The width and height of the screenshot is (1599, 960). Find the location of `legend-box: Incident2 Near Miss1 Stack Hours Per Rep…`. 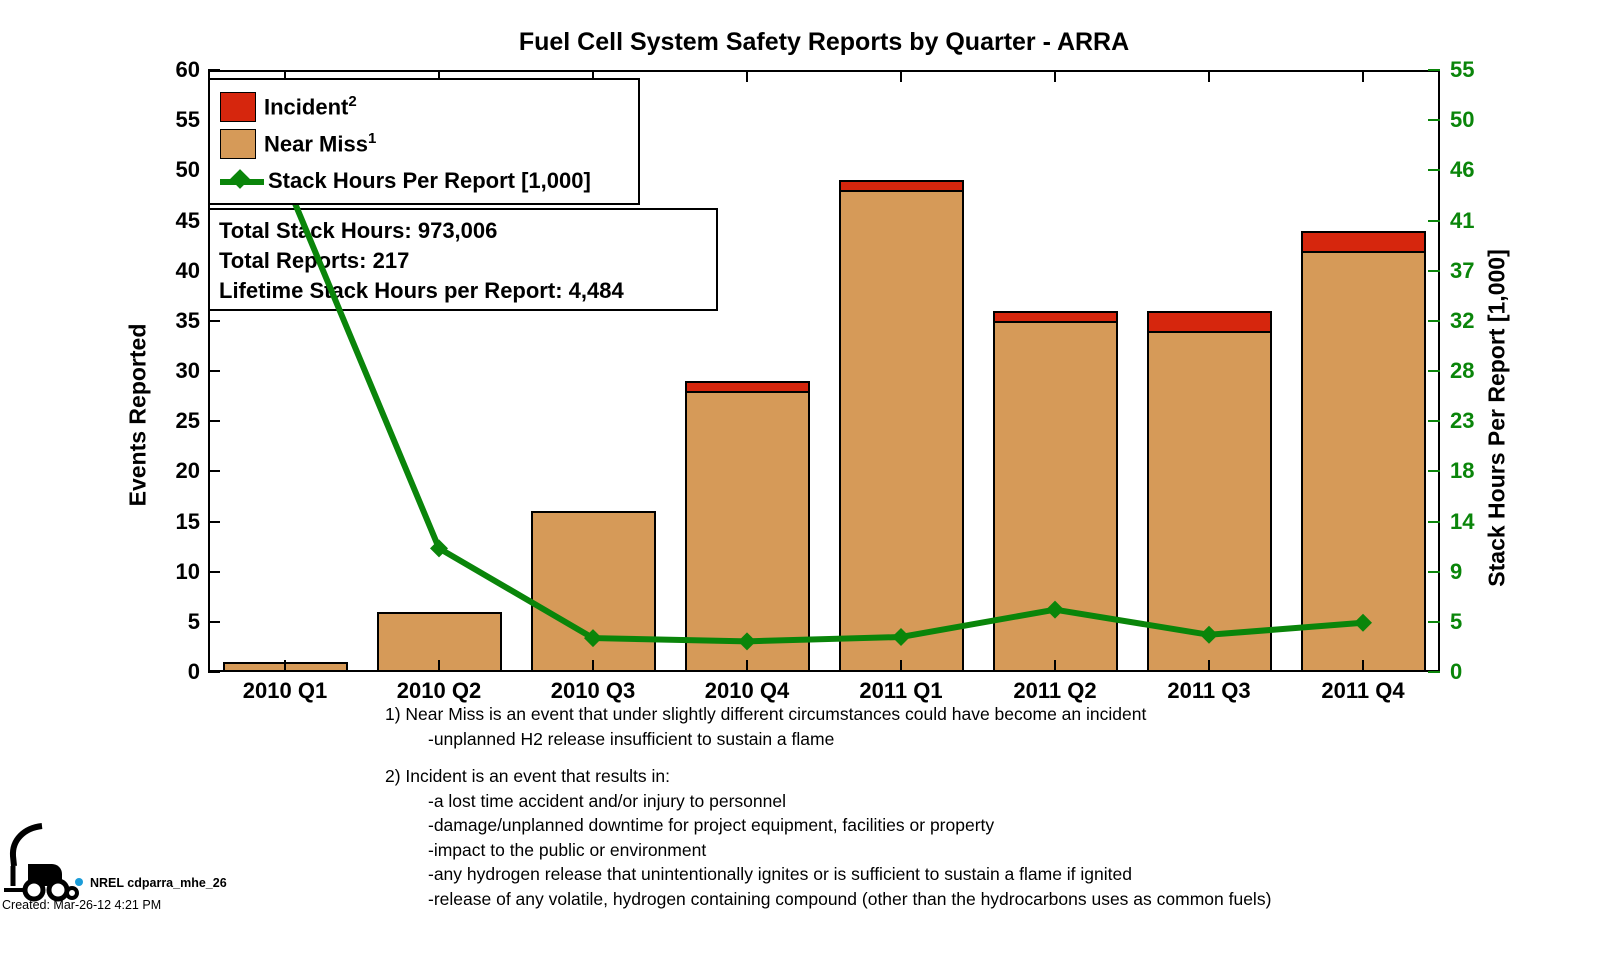

legend-box: Incident2 Near Miss1 Stack Hours Per Rep… is located at coordinates (424, 141).